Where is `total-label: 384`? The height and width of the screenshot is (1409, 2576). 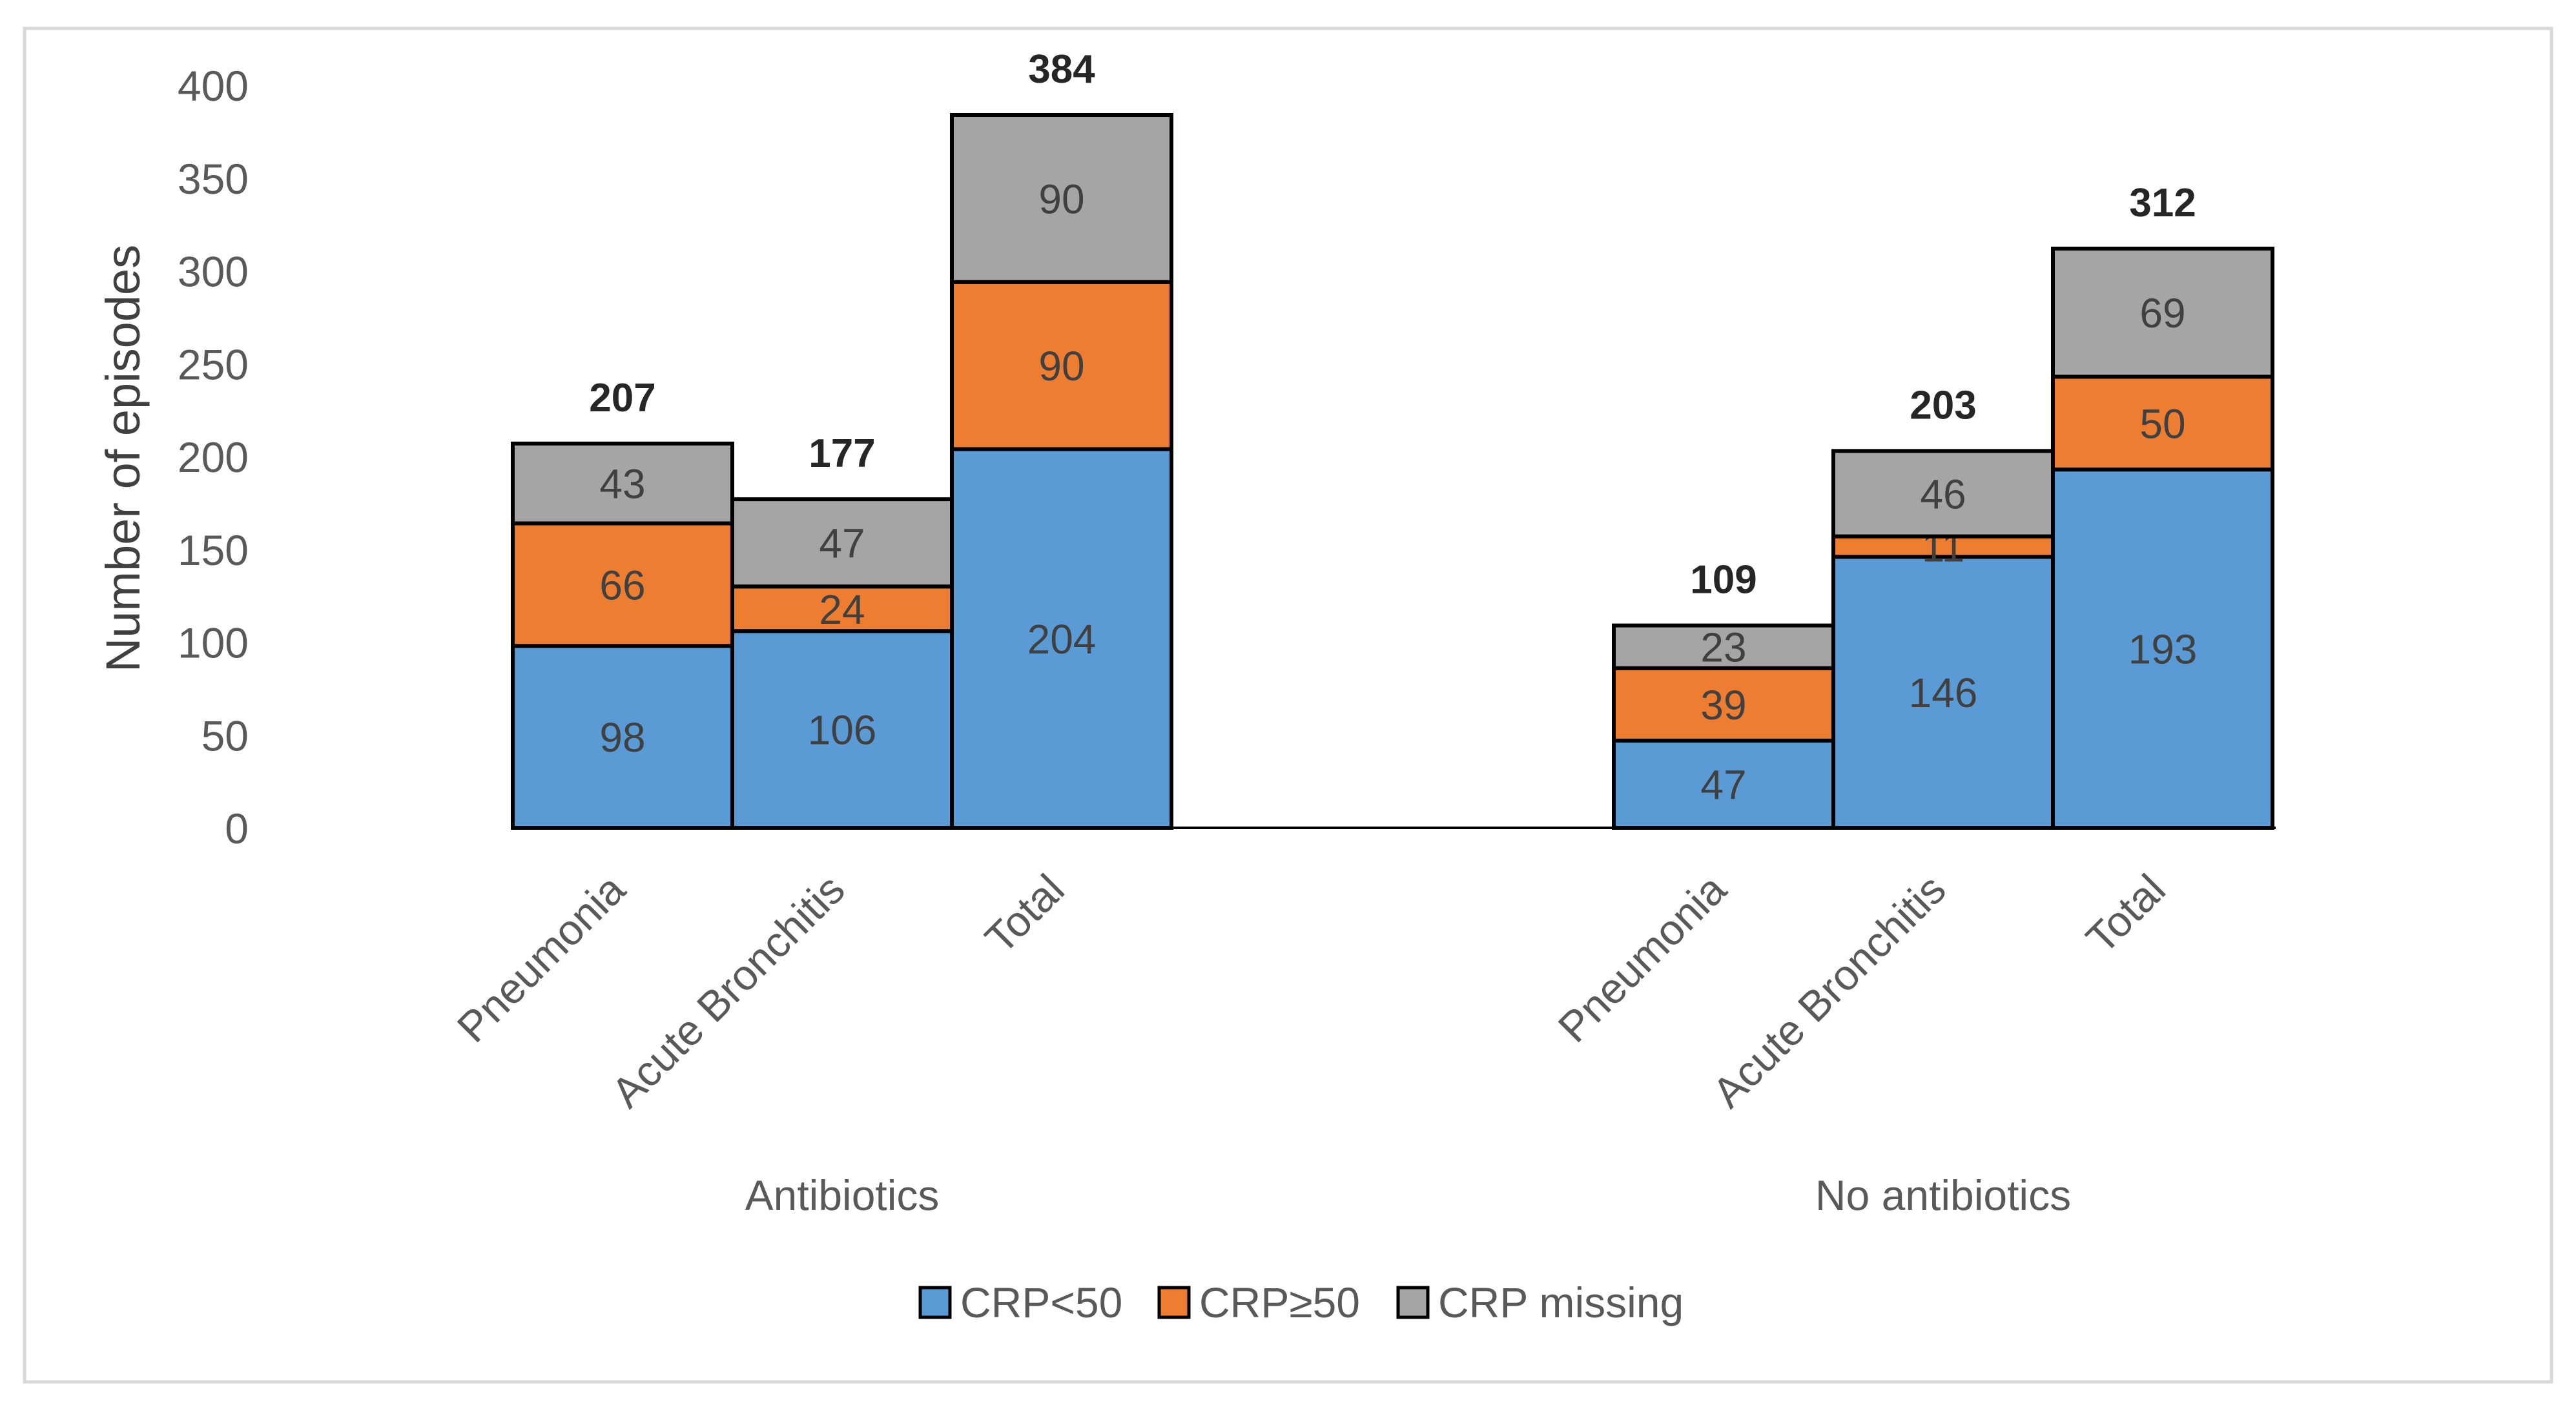
total-label: 384 is located at coordinates (1061, 69).